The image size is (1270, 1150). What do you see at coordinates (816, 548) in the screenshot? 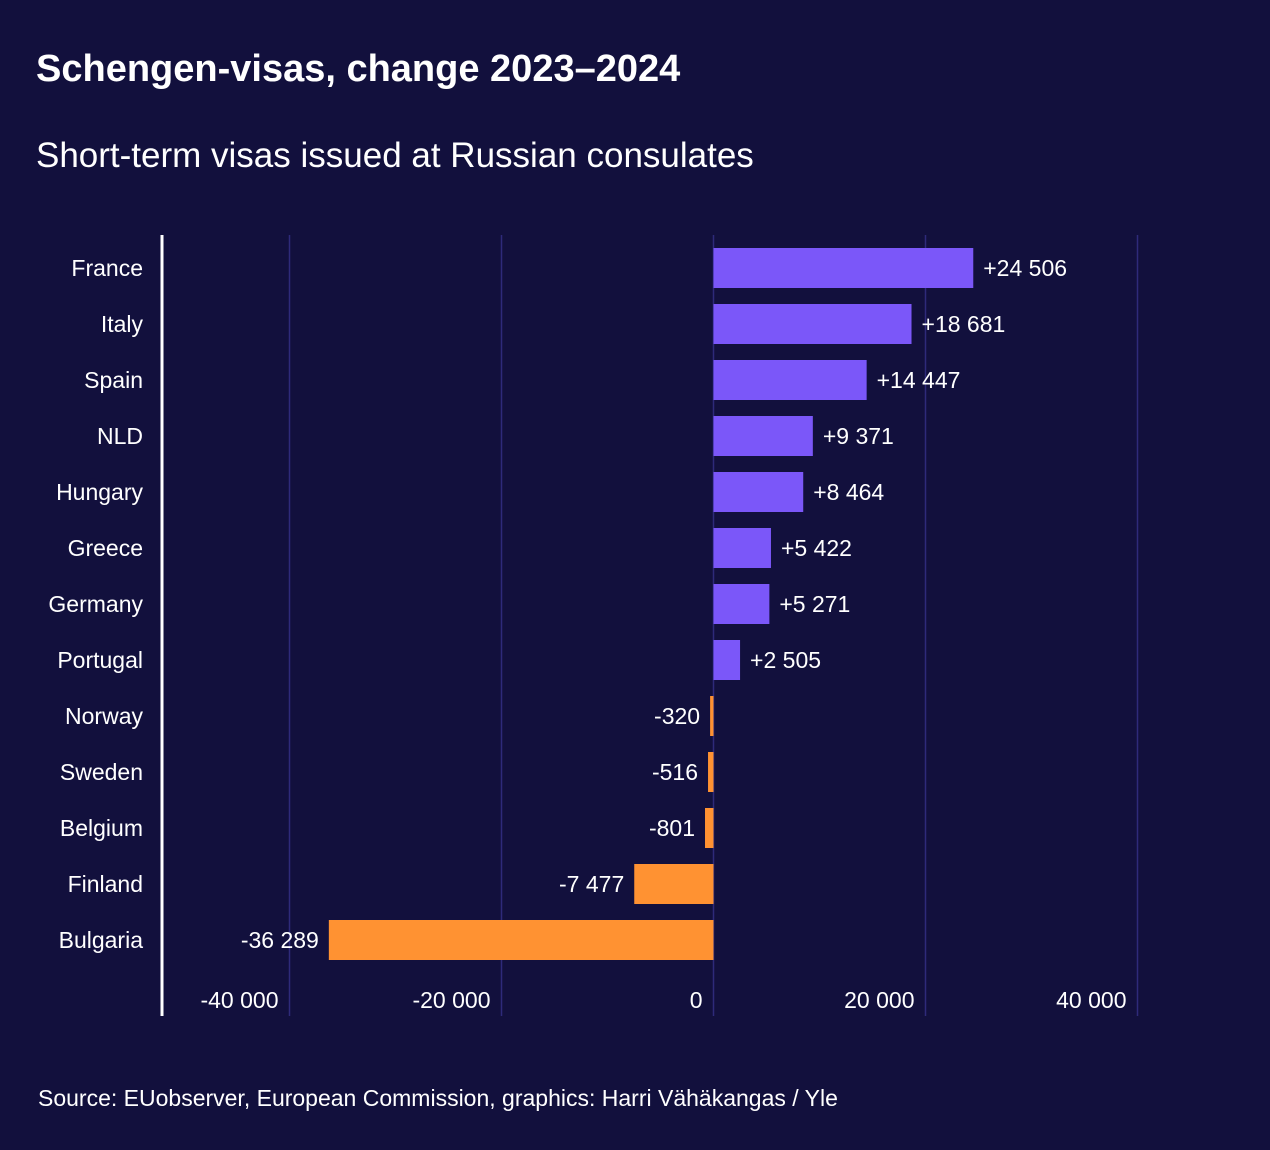
I see `data-label-greece: +5 422` at bounding box center [816, 548].